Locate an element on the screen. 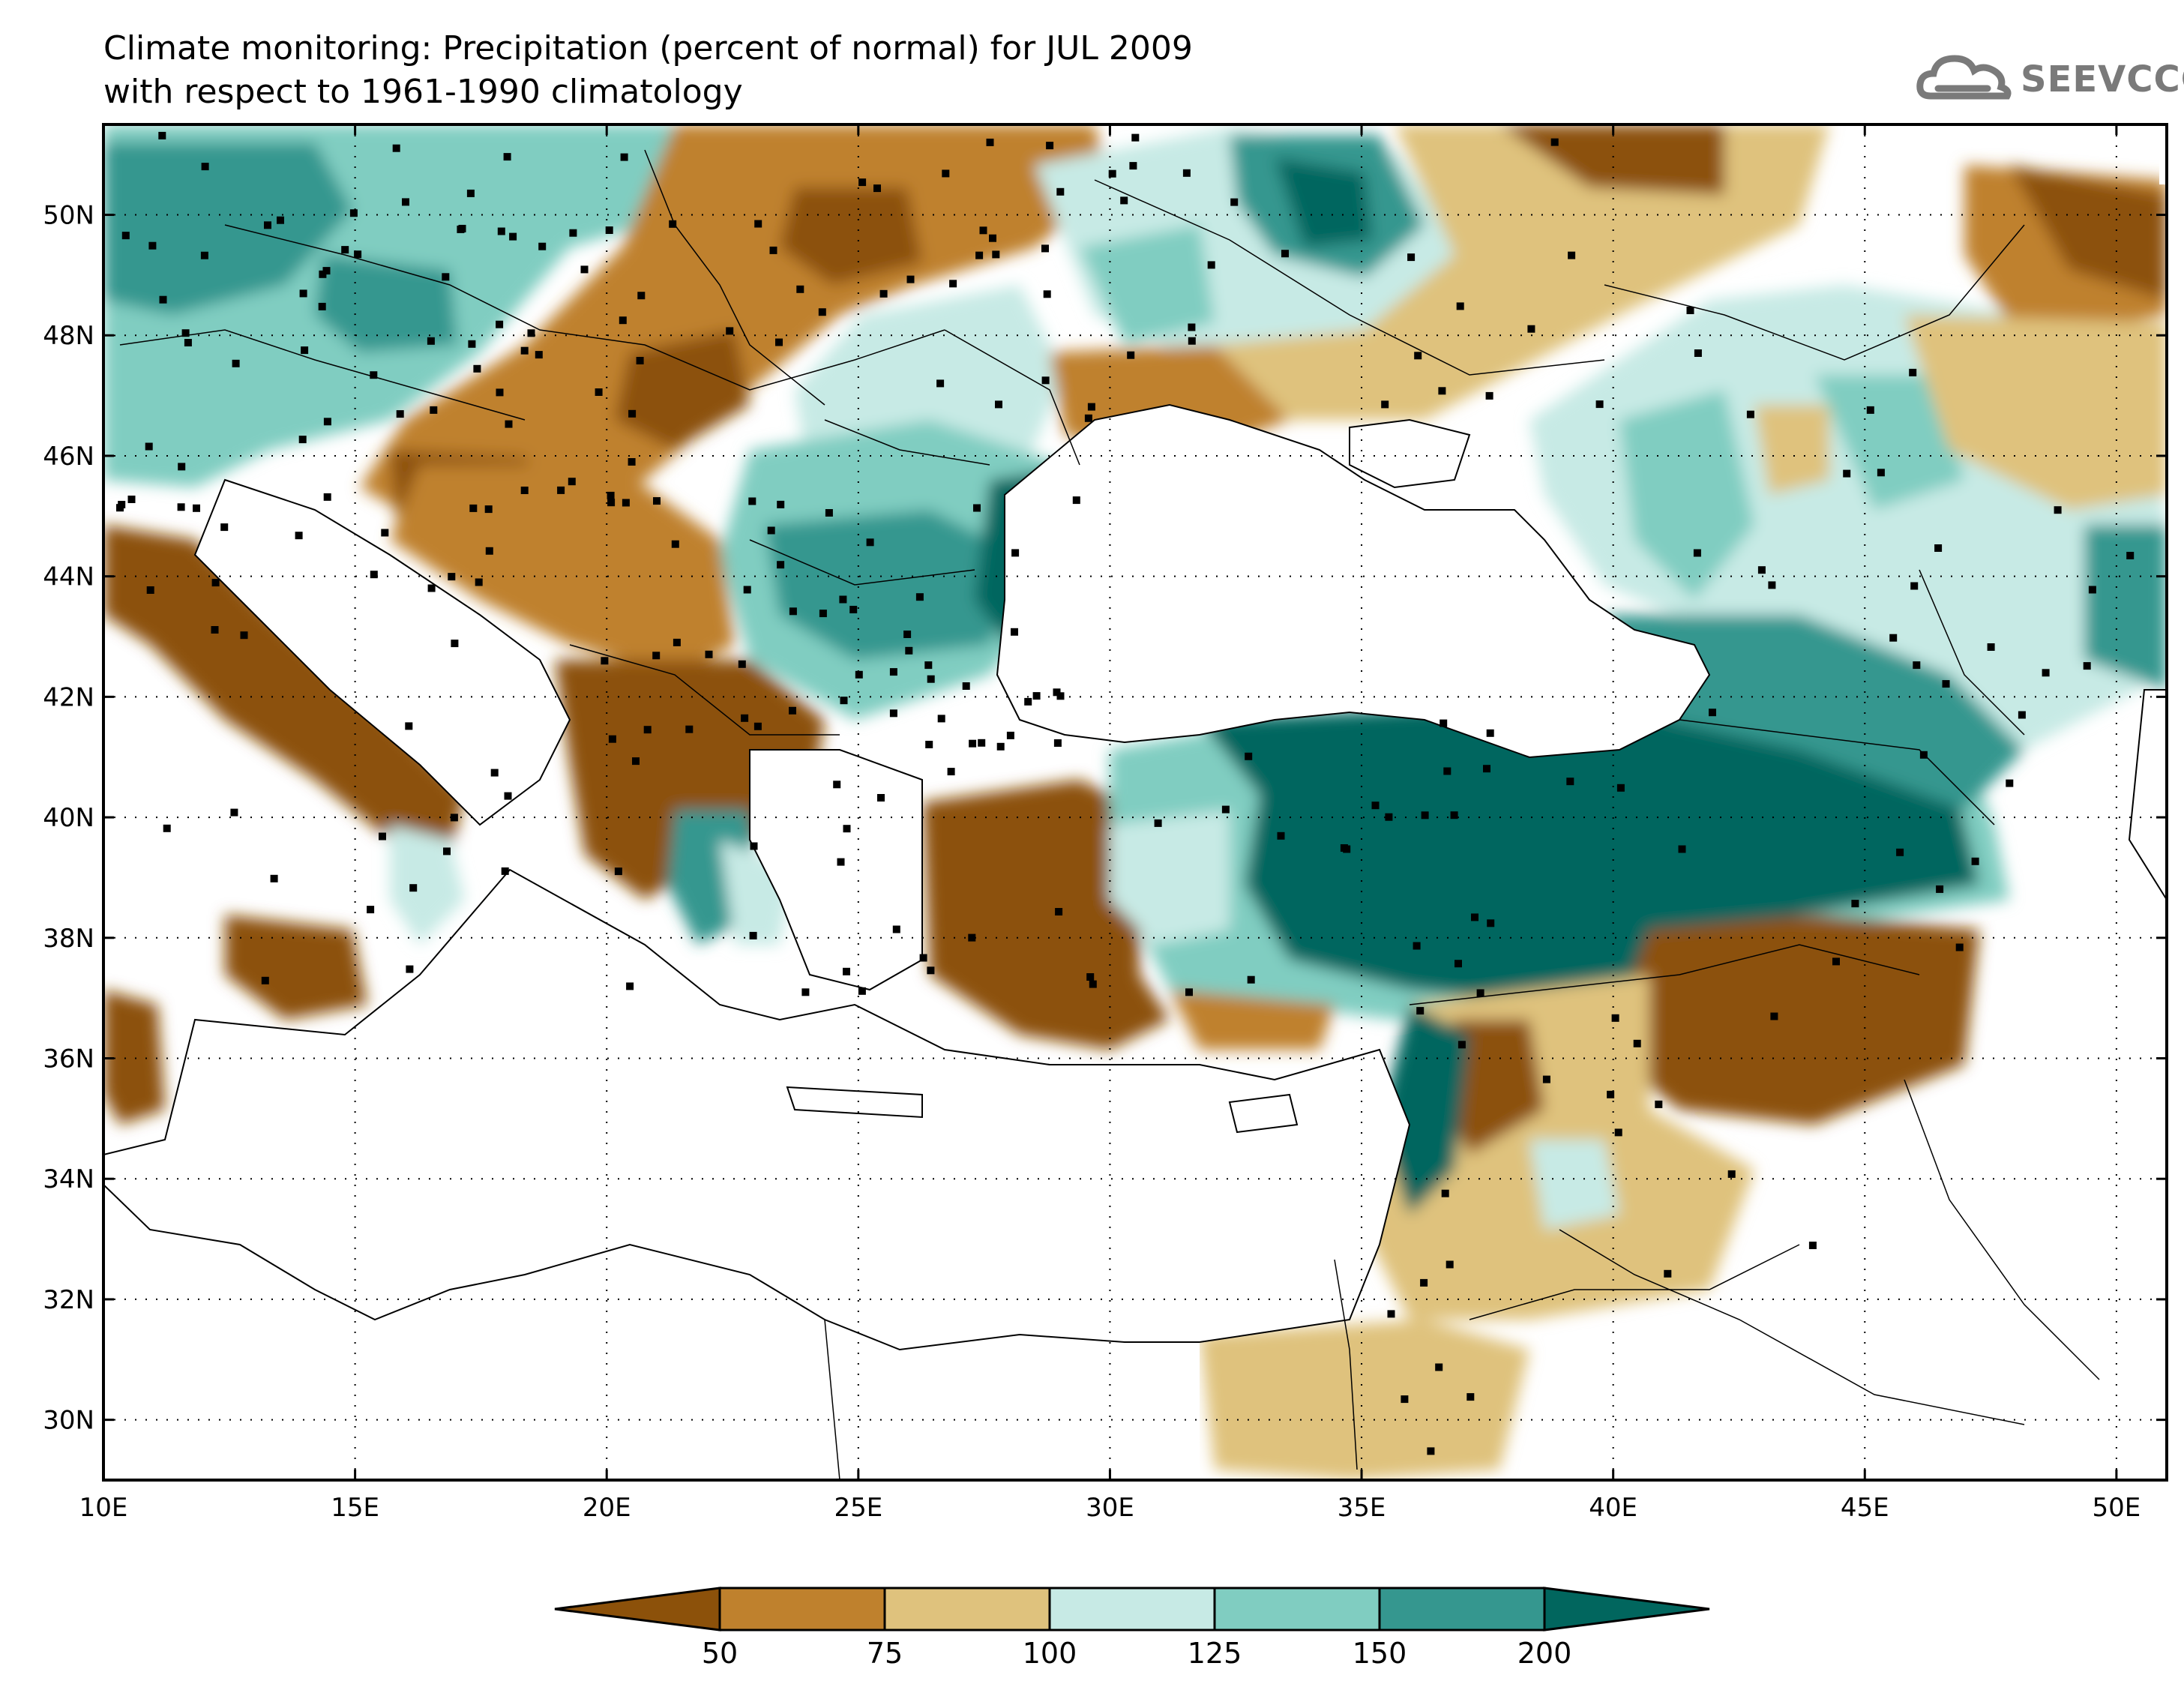  aegean-coast is located at coordinates (836, 870).